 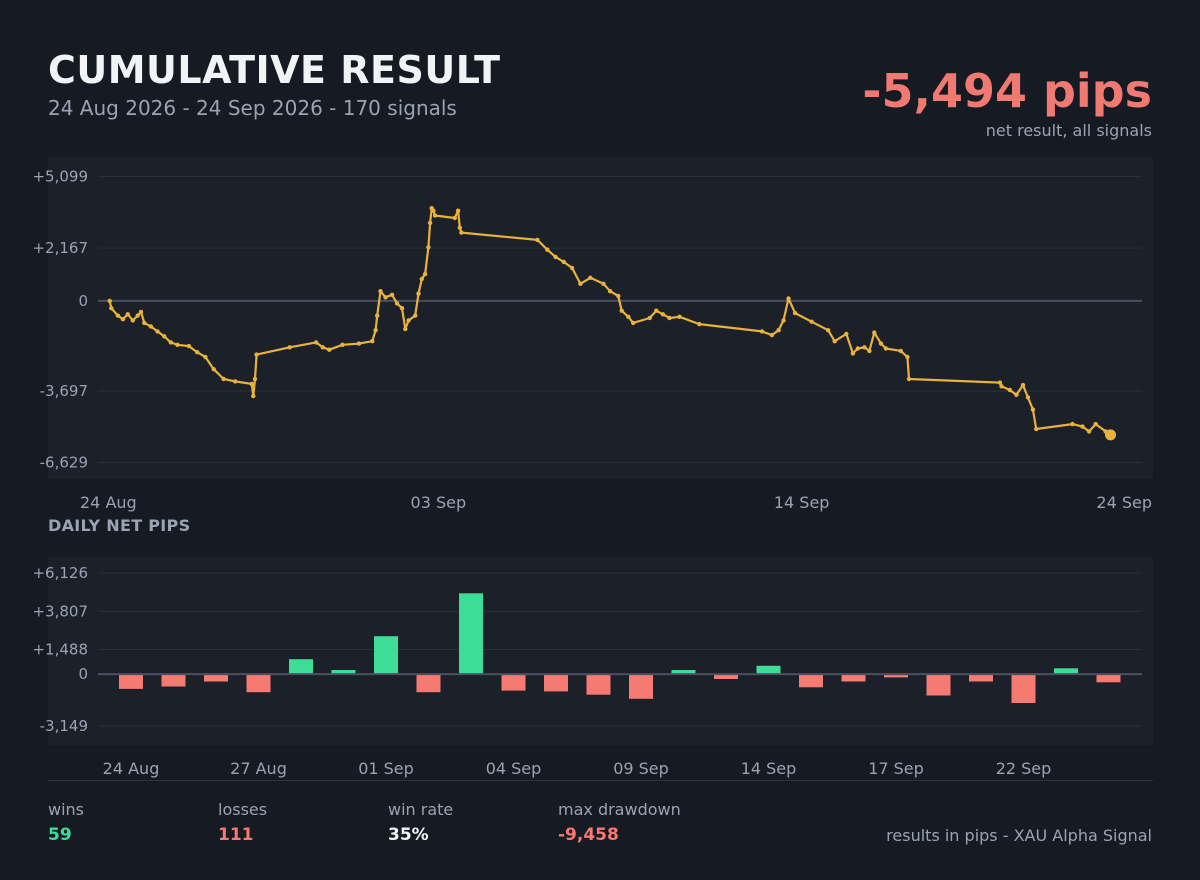 I want to click on stat-wins-value: 59, so click(x=60, y=835).